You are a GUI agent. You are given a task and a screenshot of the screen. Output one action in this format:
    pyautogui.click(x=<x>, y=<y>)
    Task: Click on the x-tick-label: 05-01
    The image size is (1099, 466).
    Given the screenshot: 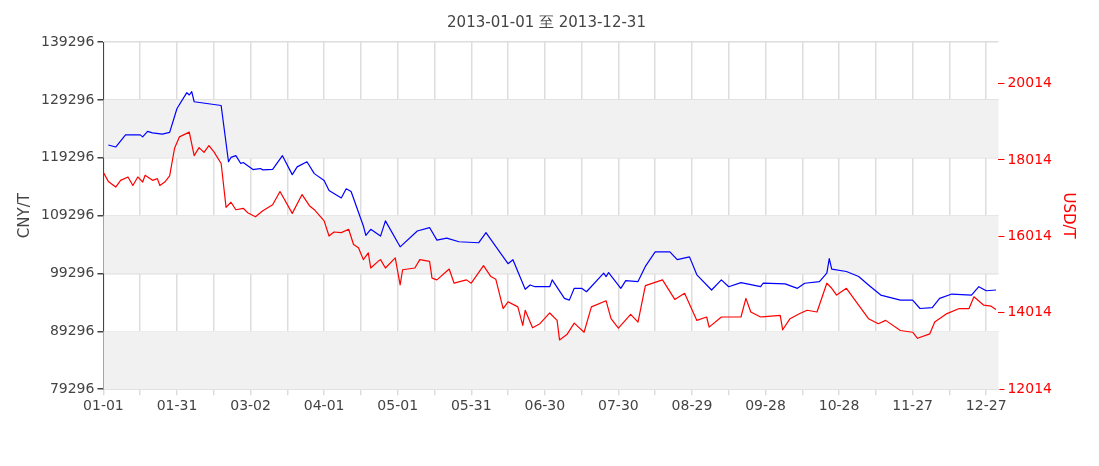 What is the action you would take?
    pyautogui.click(x=398, y=405)
    